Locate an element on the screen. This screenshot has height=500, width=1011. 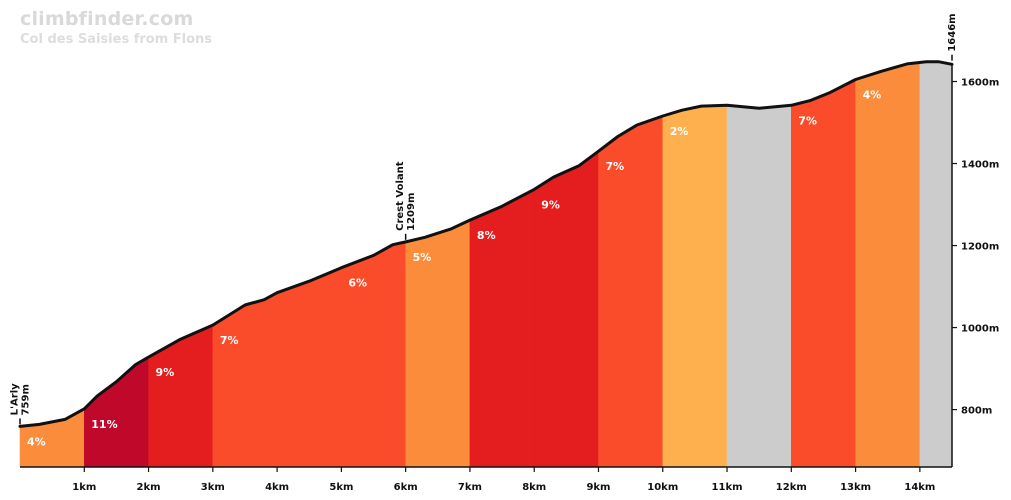
segment-label-9: 2% is located at coordinates (679, 131).